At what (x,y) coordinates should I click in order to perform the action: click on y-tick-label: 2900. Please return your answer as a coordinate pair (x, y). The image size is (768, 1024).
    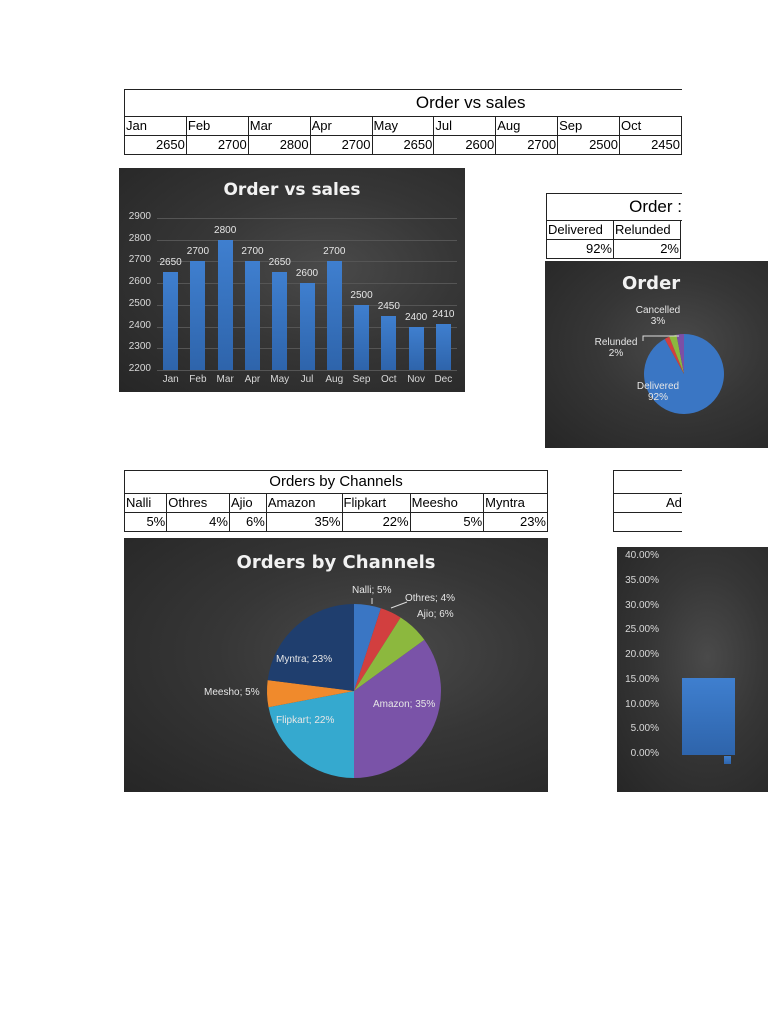
    Looking at the image, I should click on (139, 216).